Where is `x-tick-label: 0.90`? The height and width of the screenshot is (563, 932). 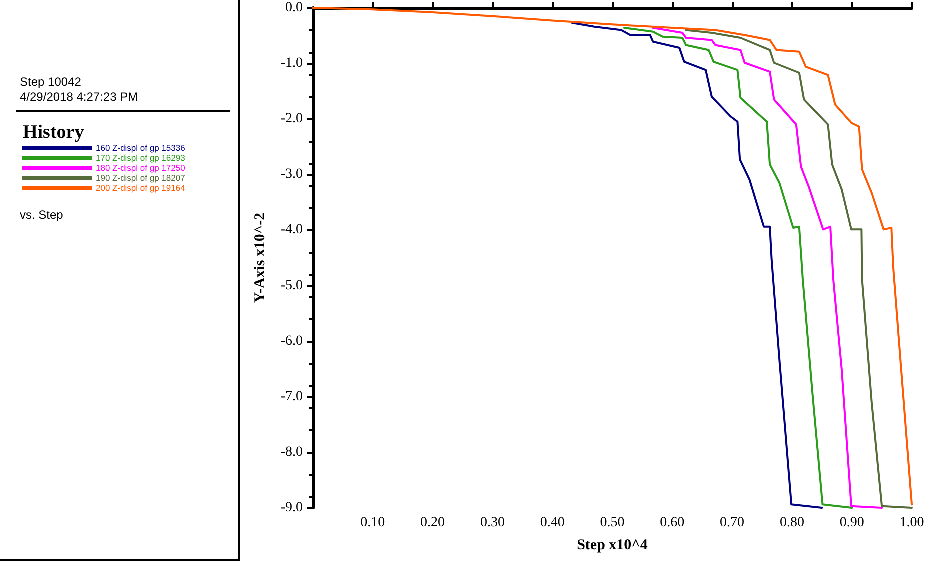 x-tick-label: 0.90 is located at coordinates (852, 523).